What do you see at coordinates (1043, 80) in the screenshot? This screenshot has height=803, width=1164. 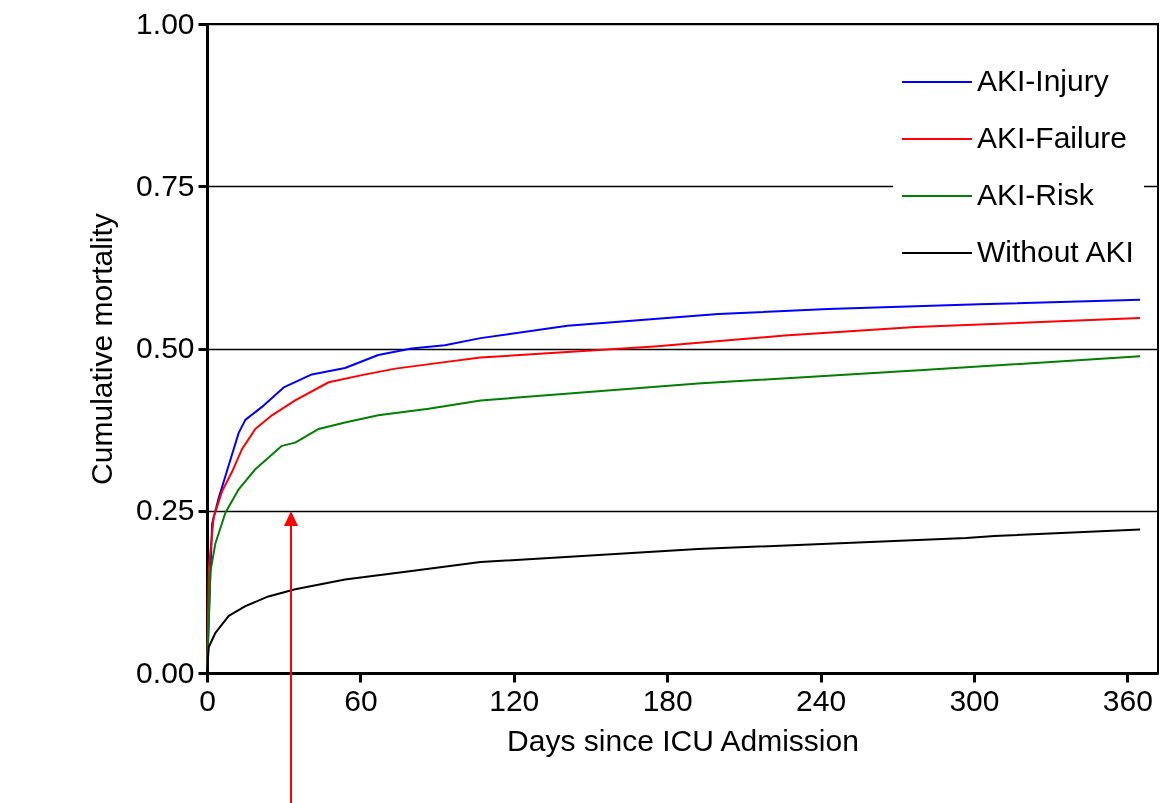 I see `legend-label: AKI-Injury` at bounding box center [1043, 80].